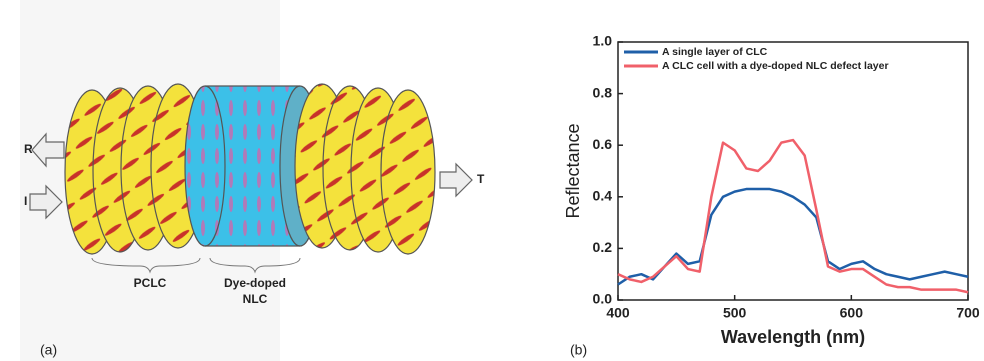 Image resolution: width=984 pixels, height=361 pixels. I want to click on brace-pclc, so click(146, 265).